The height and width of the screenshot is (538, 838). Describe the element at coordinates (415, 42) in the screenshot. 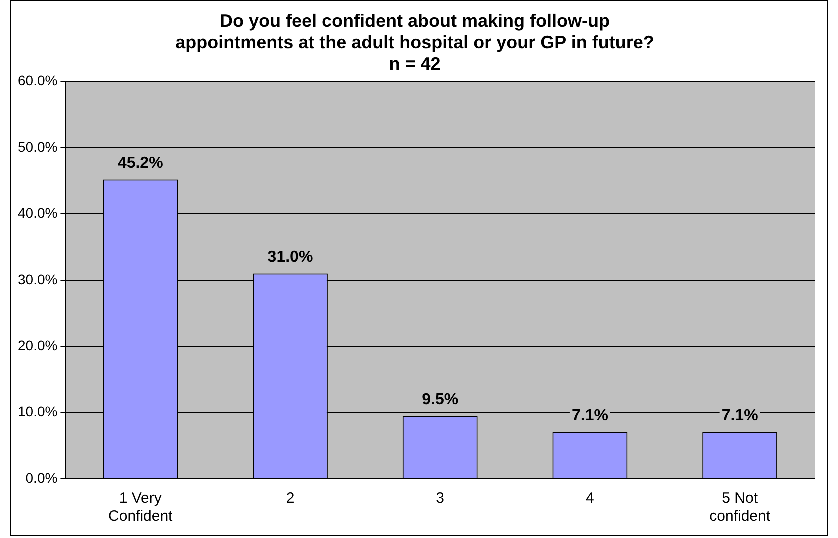

I see `text: appointments at the adult hospital or your GP in future?` at that location.